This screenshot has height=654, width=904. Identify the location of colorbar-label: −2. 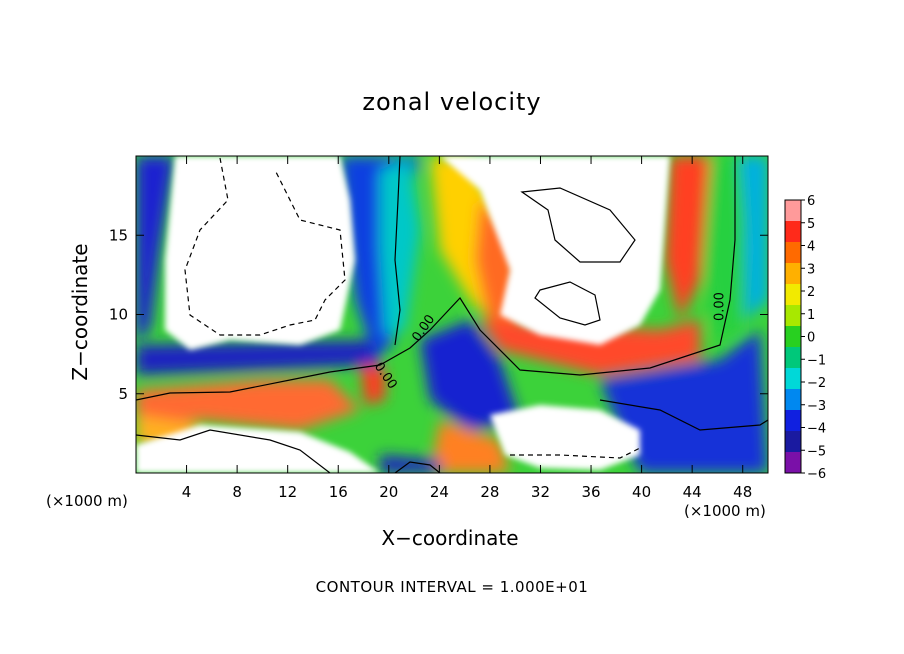
(816, 383).